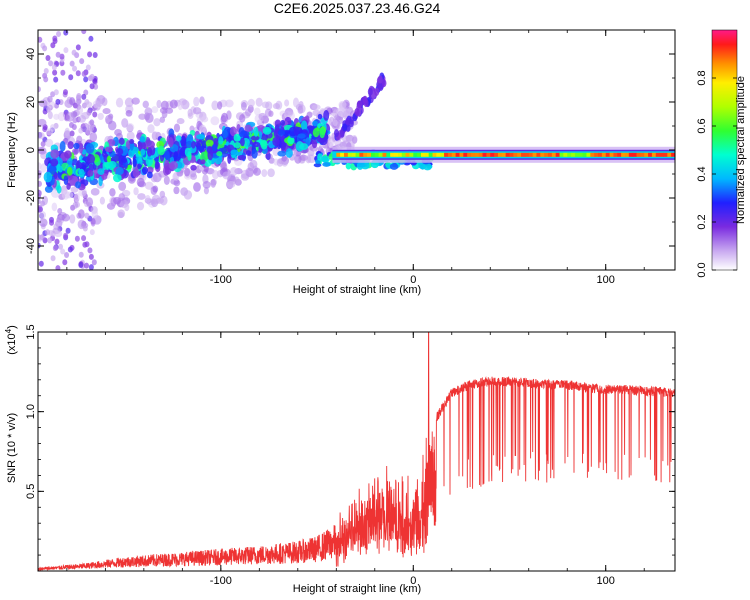 This screenshot has height=600, width=750. What do you see at coordinates (12, 343) in the screenshot?
I see `snr-multiplier-base: (x10` at bounding box center [12, 343].